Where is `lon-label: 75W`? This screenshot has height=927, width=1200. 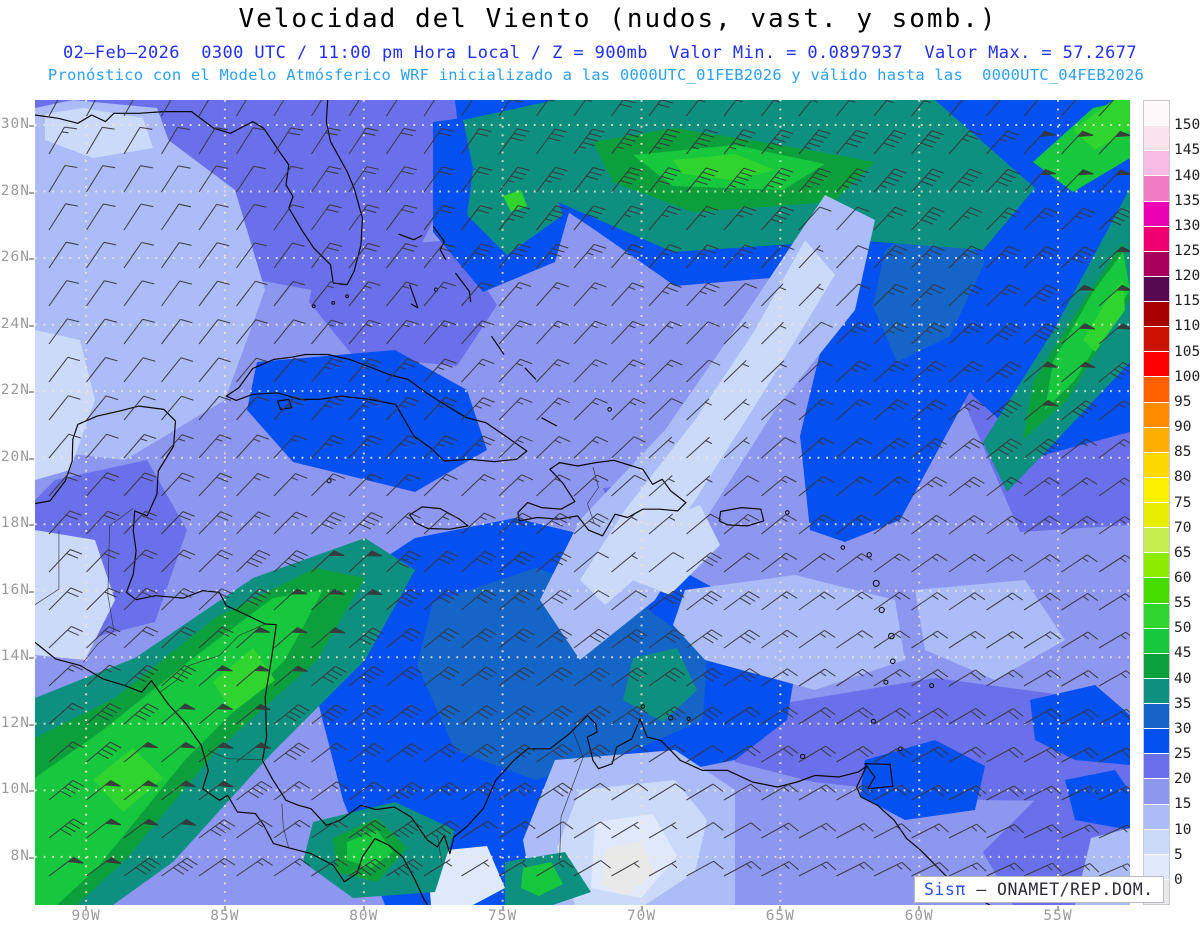 lon-label: 75W is located at coordinates (502, 916).